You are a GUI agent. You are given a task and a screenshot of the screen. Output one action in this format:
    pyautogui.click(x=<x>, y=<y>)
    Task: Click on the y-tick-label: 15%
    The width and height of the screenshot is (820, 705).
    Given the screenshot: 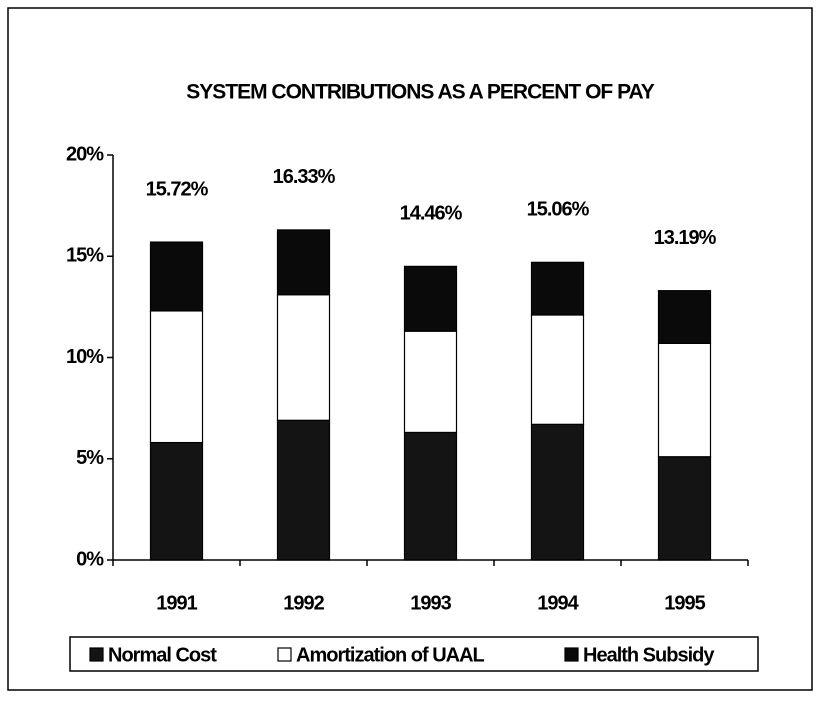 What is the action you would take?
    pyautogui.click(x=85, y=256)
    